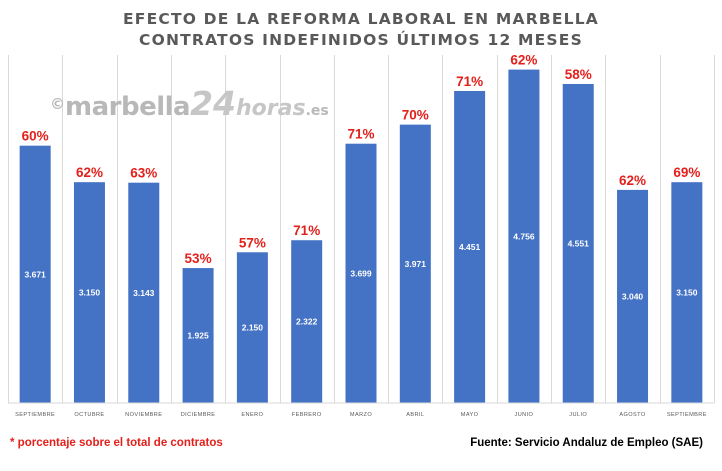 The height and width of the screenshot is (471, 722). I want to click on value-label: 4.551, so click(579, 243).